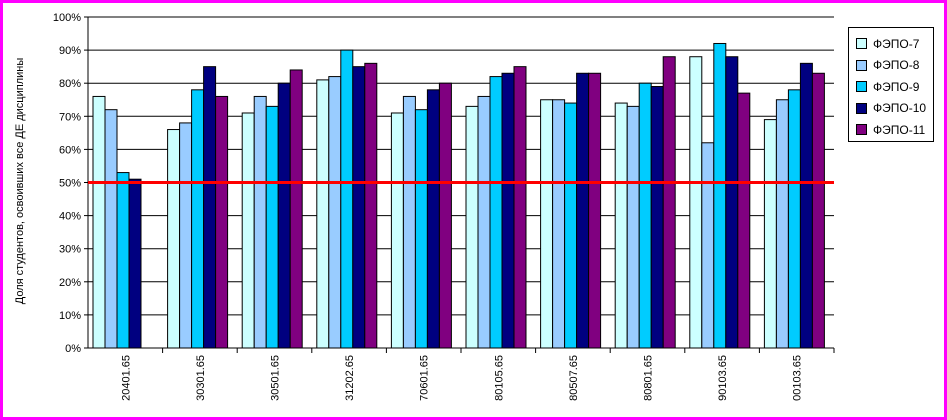 Image resolution: width=947 pixels, height=420 pixels. What do you see at coordinates (276, 378) in the screenshot?
I see `x-tick-label: 30501.65` at bounding box center [276, 378].